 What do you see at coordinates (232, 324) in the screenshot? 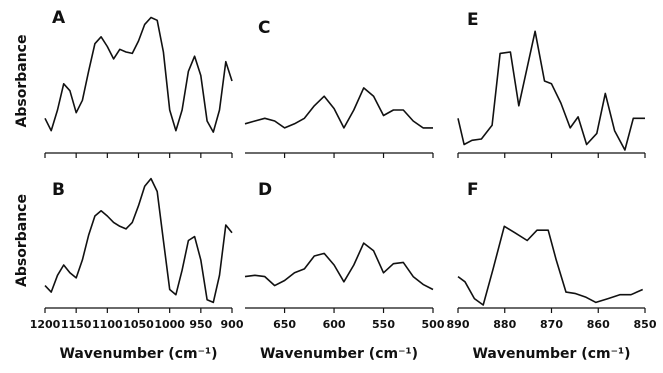
I see `x-tick-label: 900` at bounding box center [232, 324].